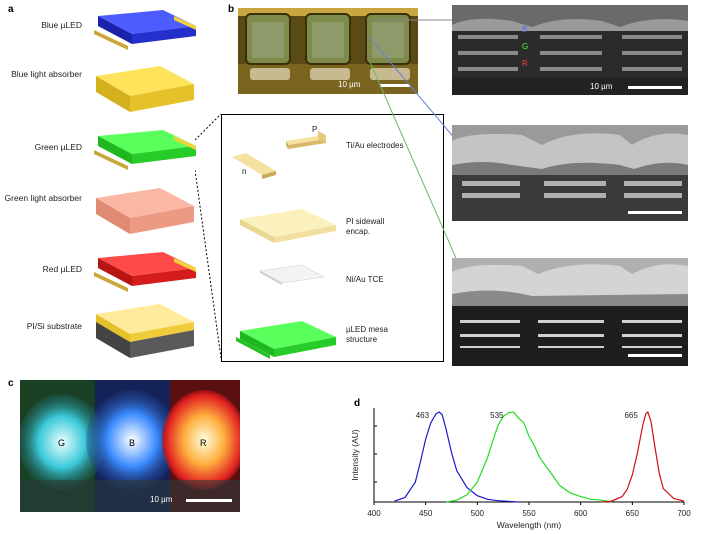  Describe the element at coordinates (413, 139) in the screenshot. I see `sem-guide-lines` at that location.